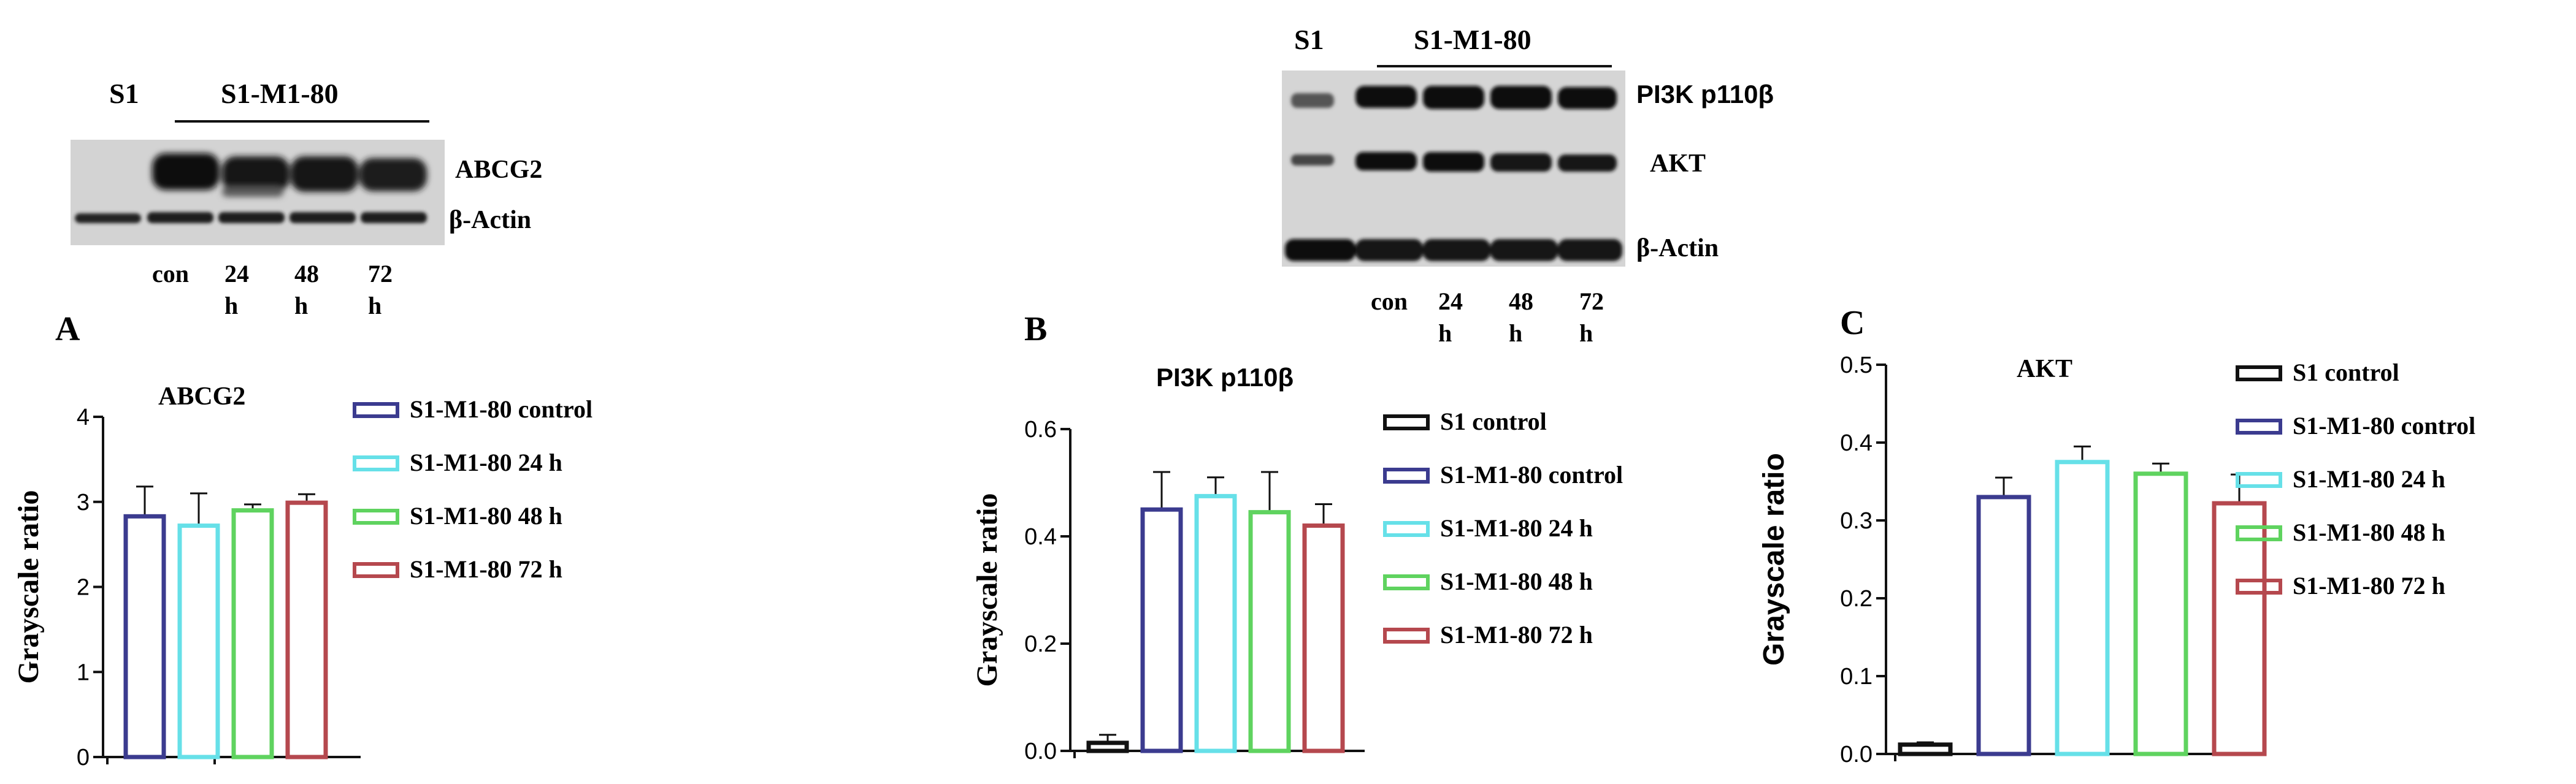  I want to click on y-tick-label: 0.5, so click(1856, 365).